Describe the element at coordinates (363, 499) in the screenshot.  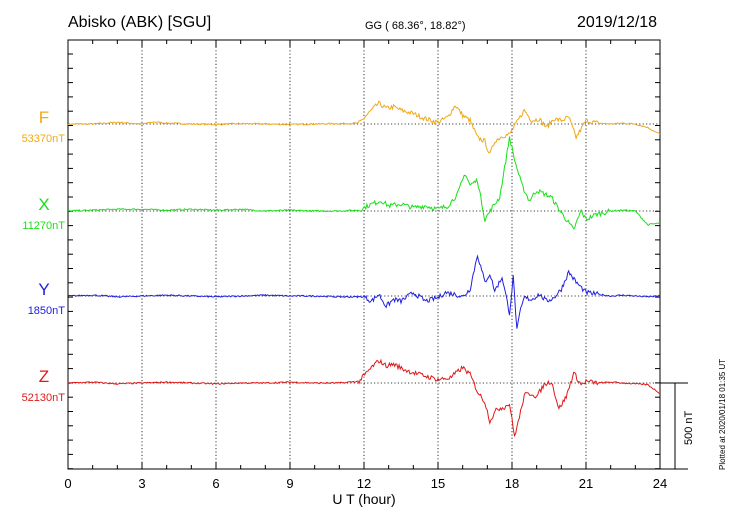
I see `x-axis-label: U T (hour)` at that location.